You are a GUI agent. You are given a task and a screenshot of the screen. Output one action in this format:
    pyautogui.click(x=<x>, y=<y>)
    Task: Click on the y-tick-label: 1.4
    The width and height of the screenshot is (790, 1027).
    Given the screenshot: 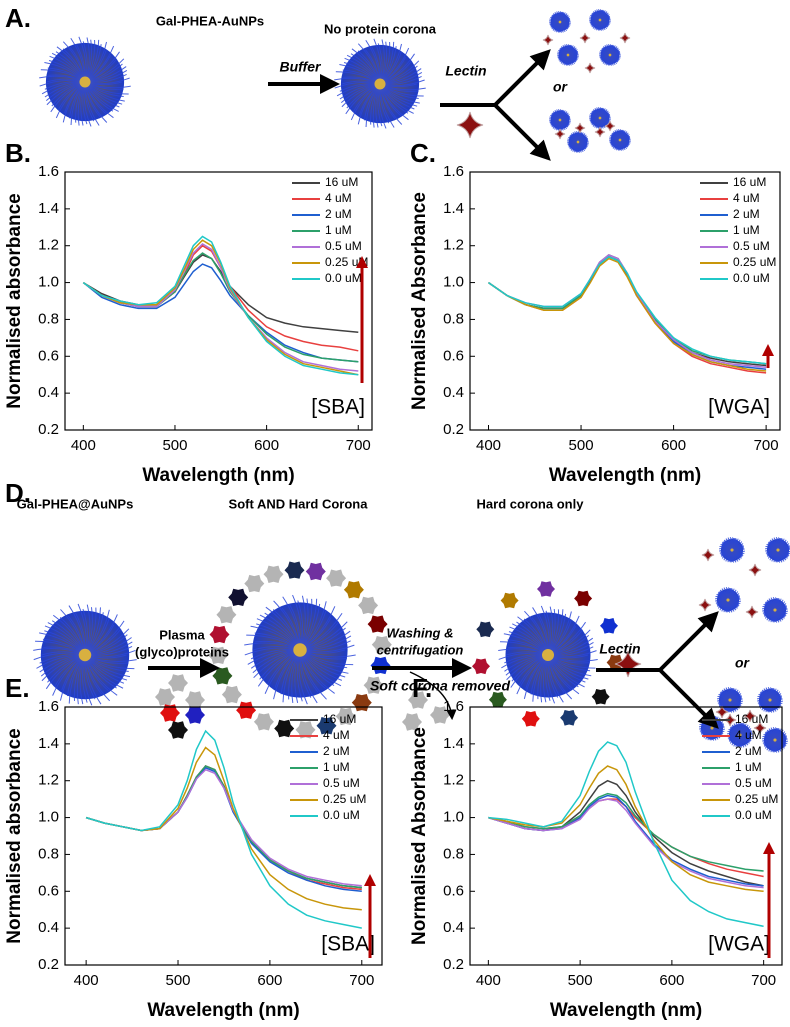 What is the action you would take?
    pyautogui.click(x=48, y=208)
    